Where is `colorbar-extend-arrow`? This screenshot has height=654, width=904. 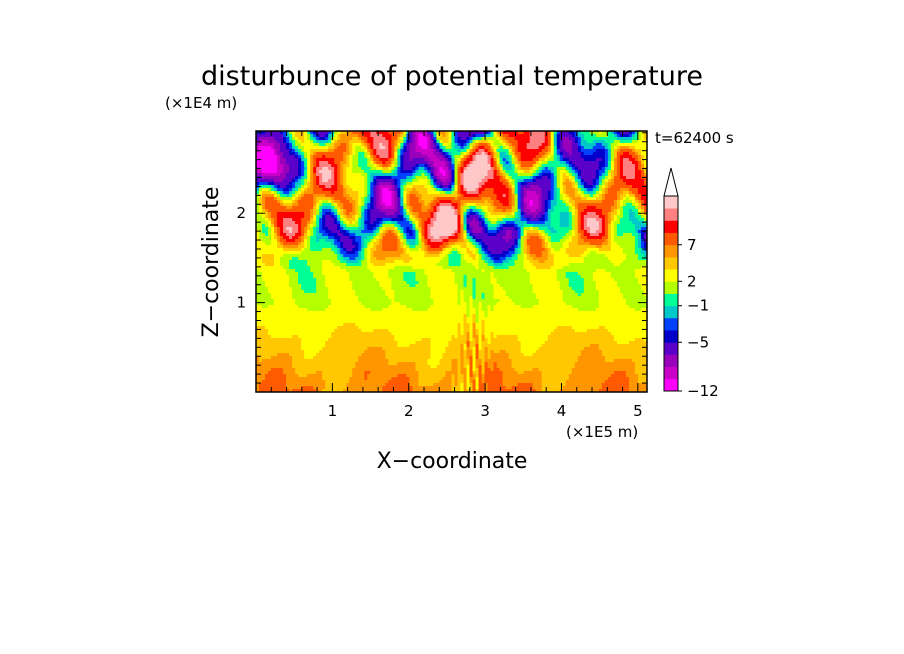 colorbar-extend-arrow is located at coordinates (671, 182).